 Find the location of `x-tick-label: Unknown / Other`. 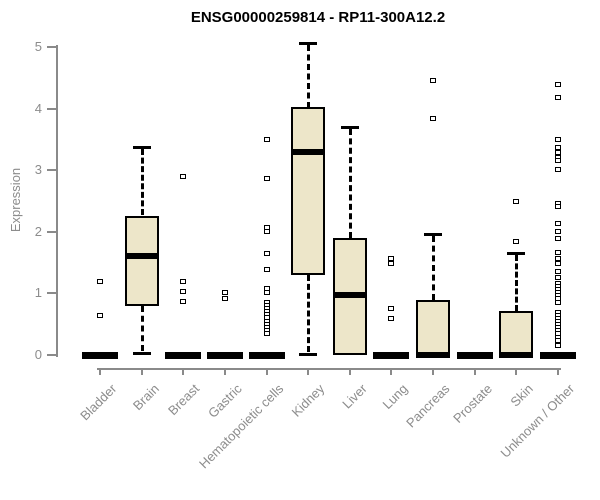

x-tick-label: Unknown / Other is located at coordinates (538, 421).